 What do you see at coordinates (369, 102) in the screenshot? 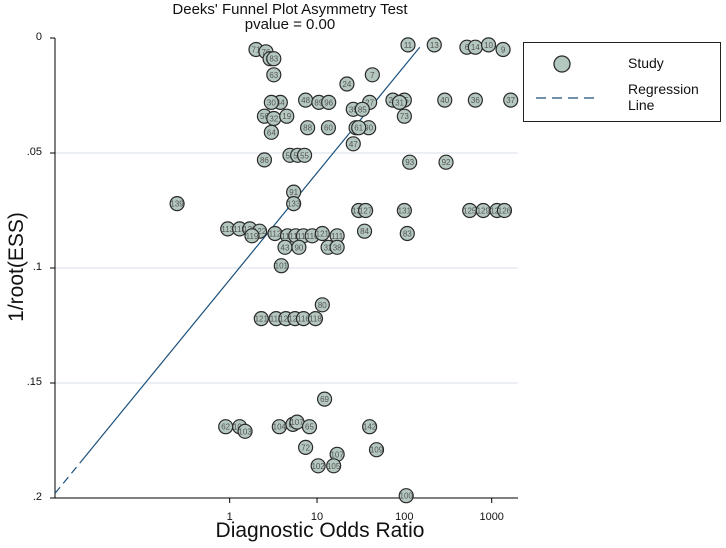
I see `study-label: 27` at bounding box center [369, 102].